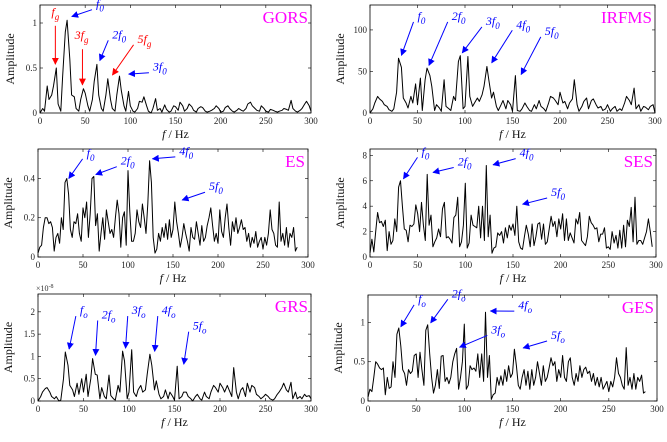 The image size is (667, 442). Describe the element at coordinates (638, 161) in the screenshot. I see `panel-label: SES` at that location.